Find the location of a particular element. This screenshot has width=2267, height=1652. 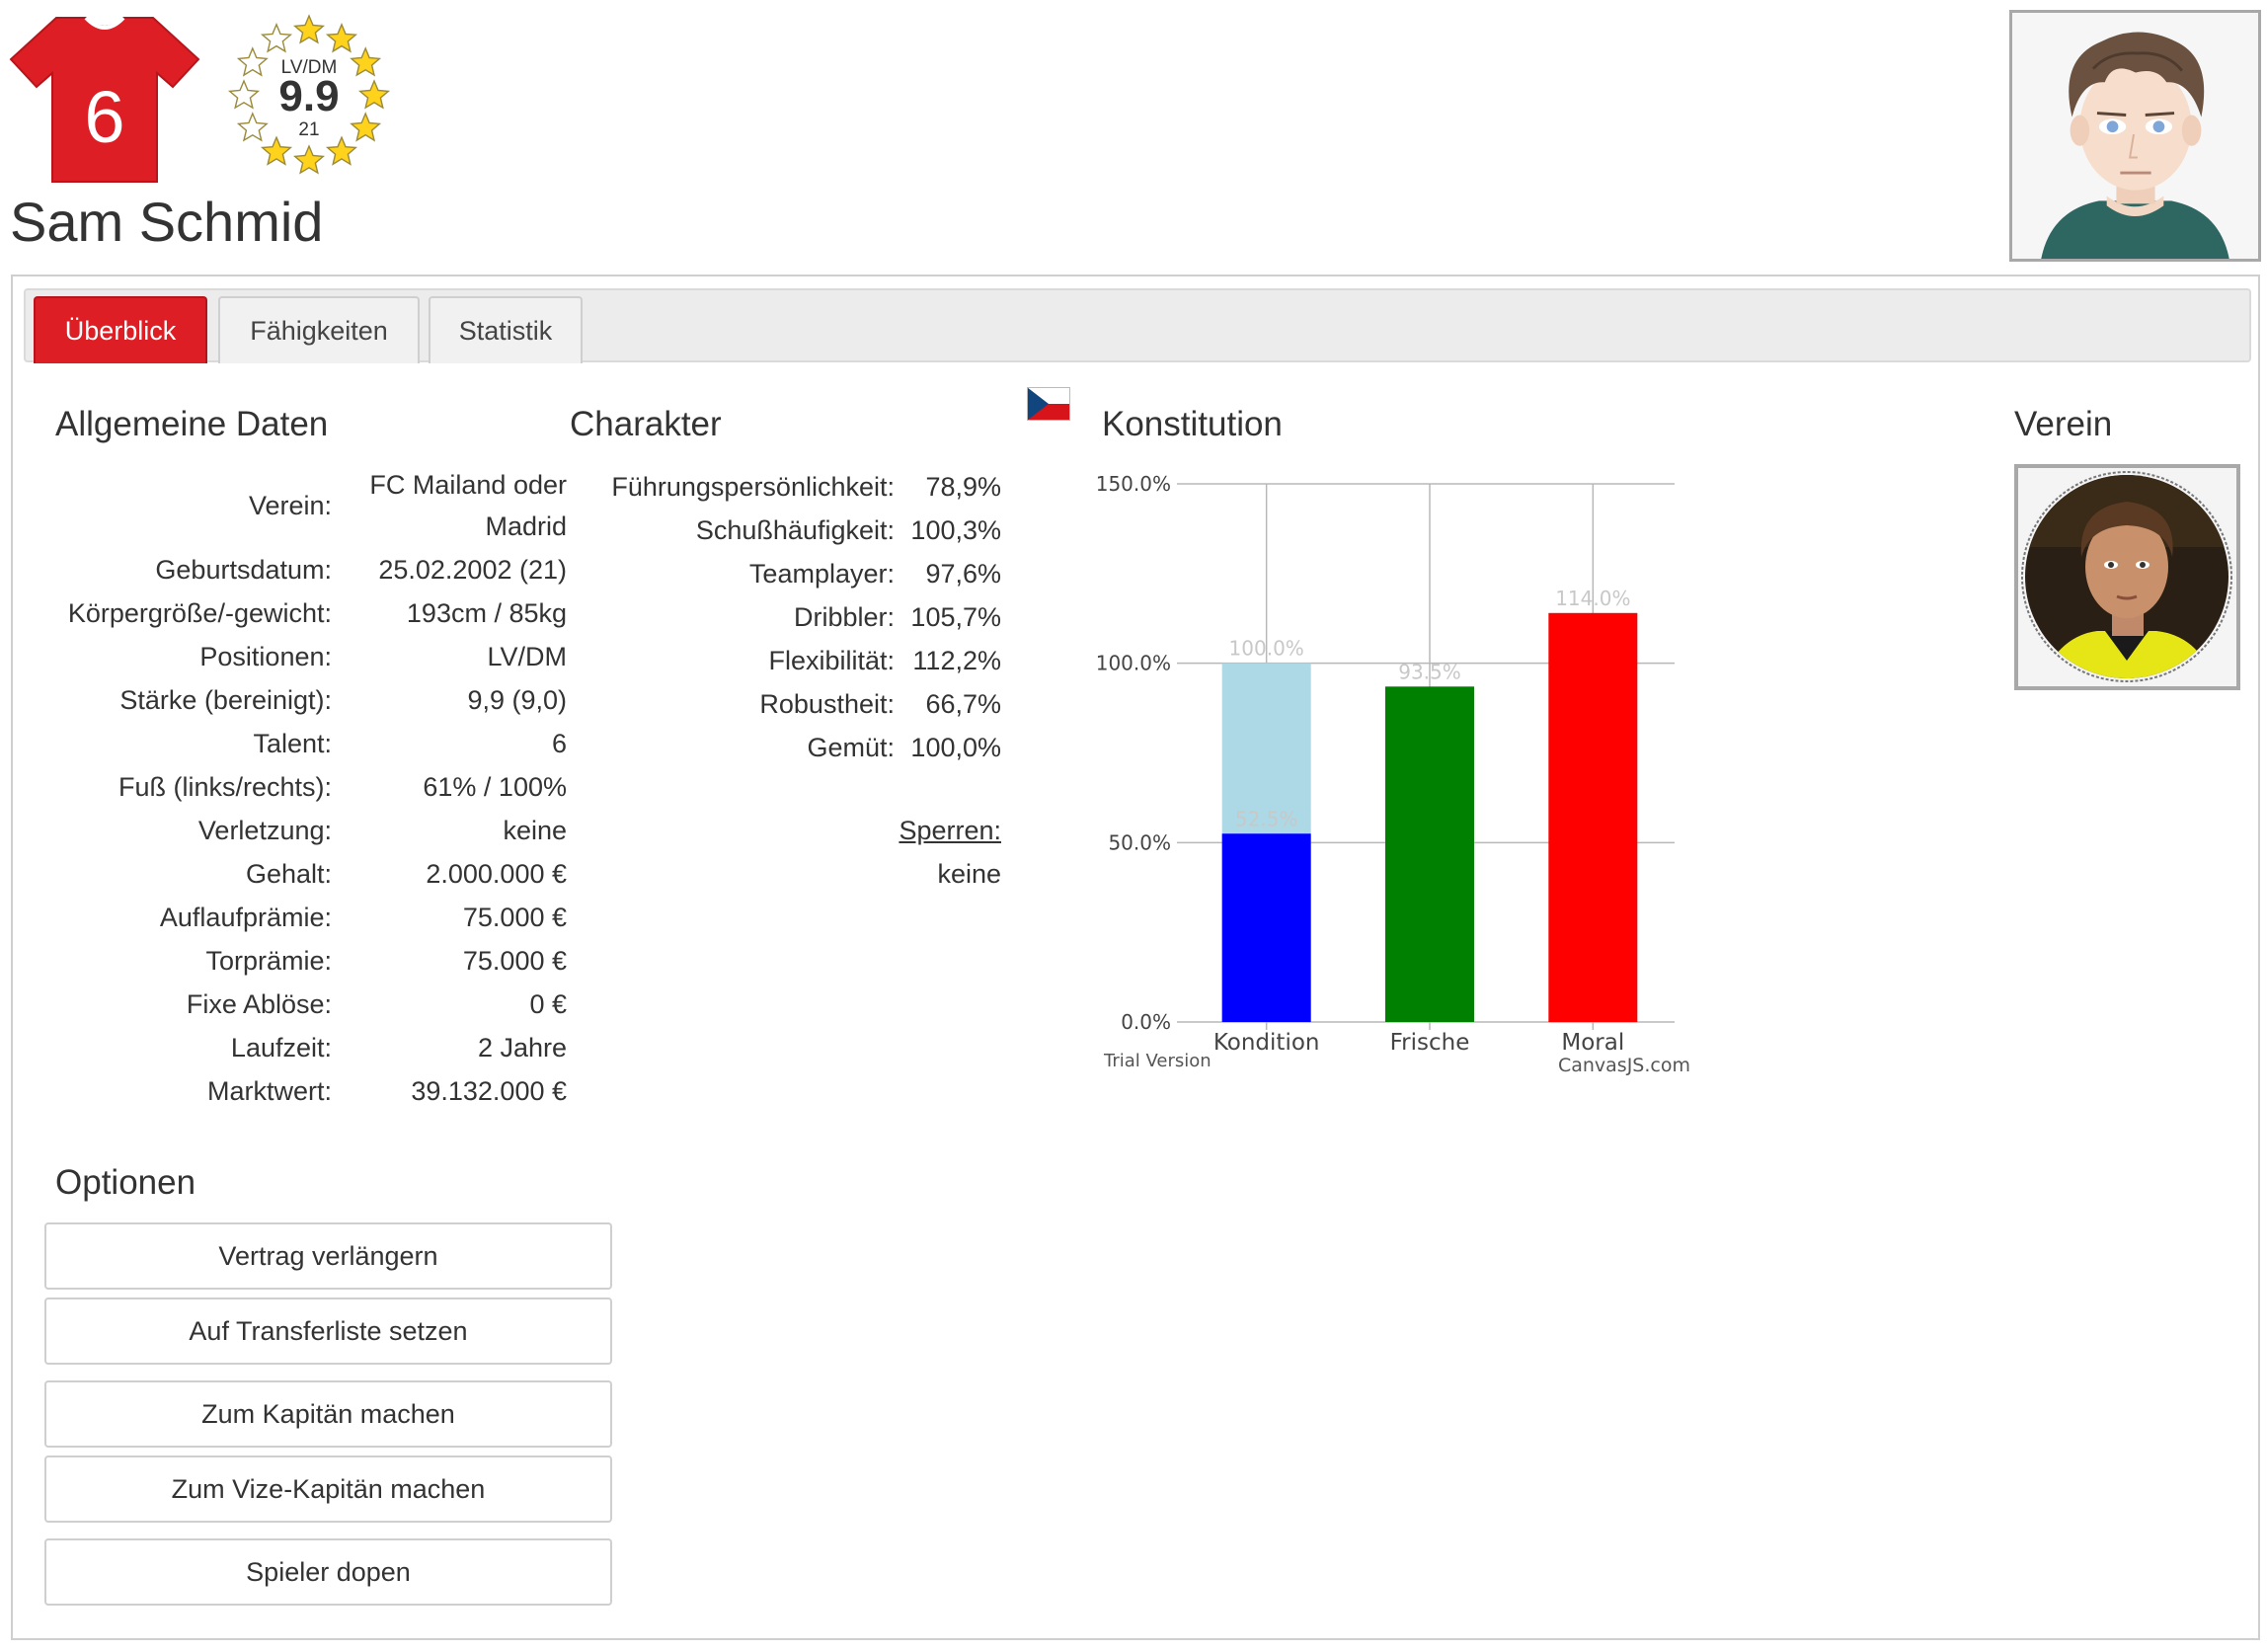

row-value-contract-length: 2 Jahre is located at coordinates (522, 1047).